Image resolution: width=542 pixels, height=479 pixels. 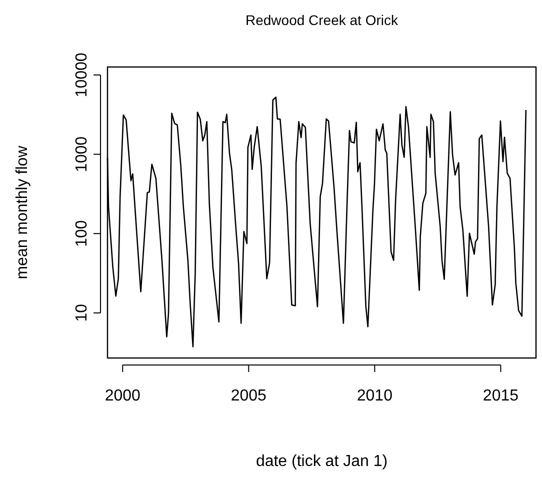 What do you see at coordinates (500, 395) in the screenshot?
I see `x-tick-label: 2015` at bounding box center [500, 395].